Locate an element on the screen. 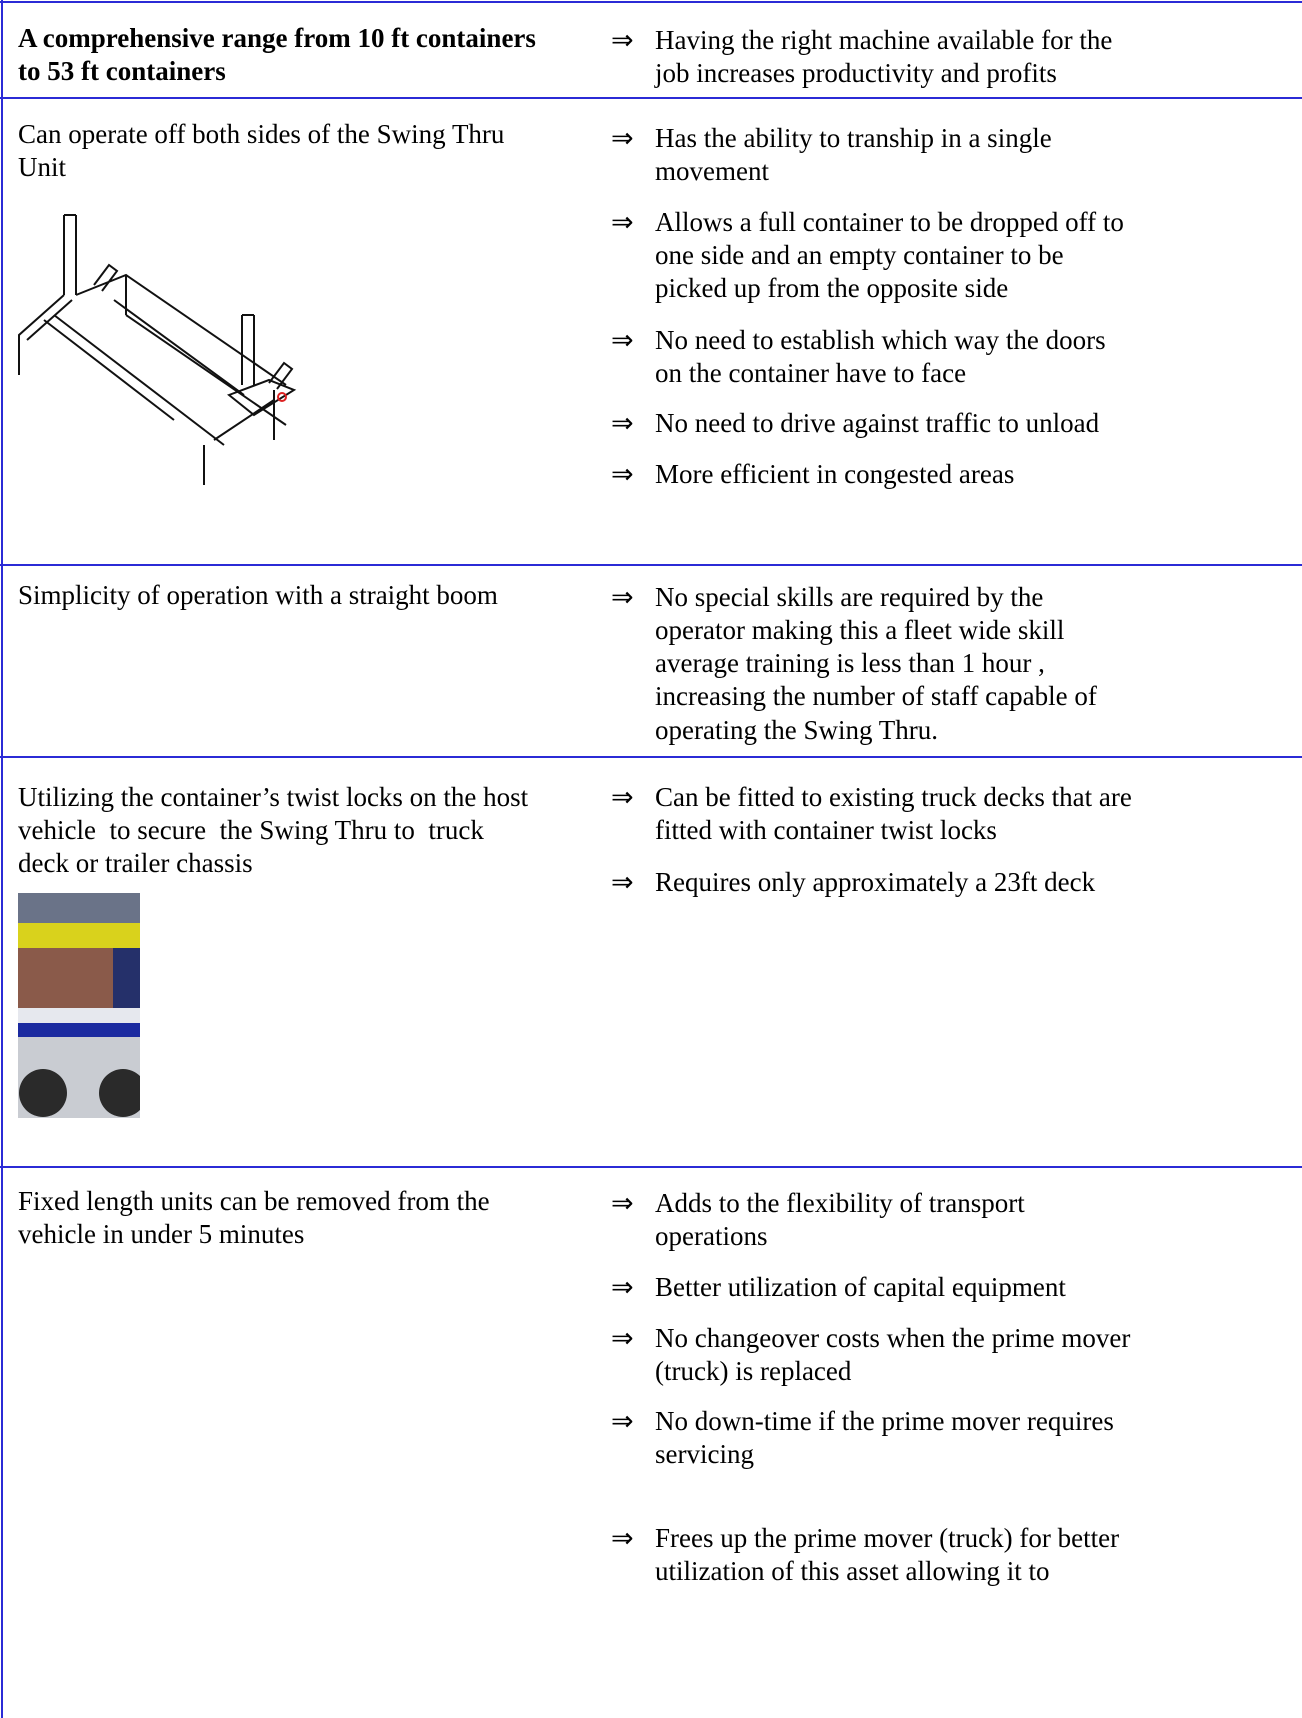  text-line: operations is located at coordinates (711, 1235).